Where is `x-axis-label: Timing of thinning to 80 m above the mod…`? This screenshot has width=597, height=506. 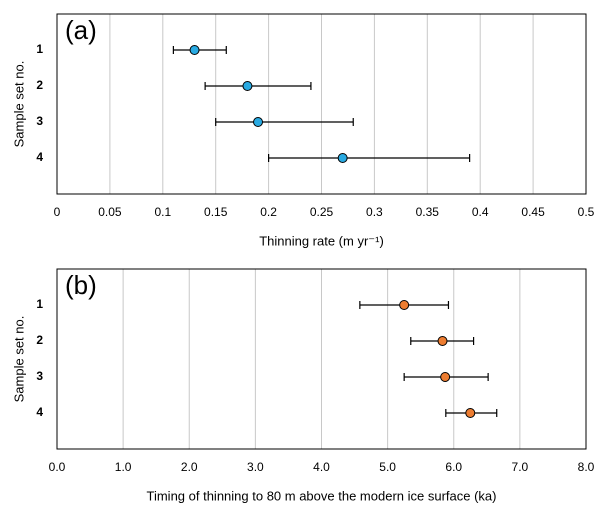 x-axis-label: Timing of thinning to 80 m above the mod… is located at coordinates (322, 495).